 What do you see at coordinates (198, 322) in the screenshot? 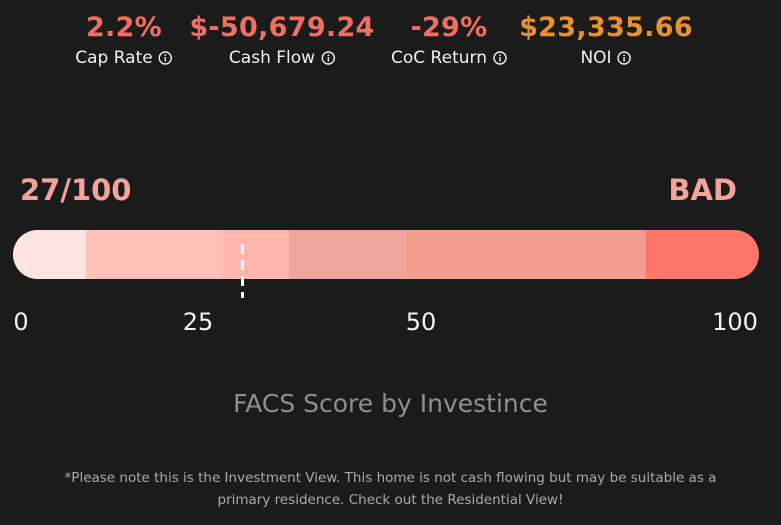
I see `tick-25: 25` at bounding box center [198, 322].